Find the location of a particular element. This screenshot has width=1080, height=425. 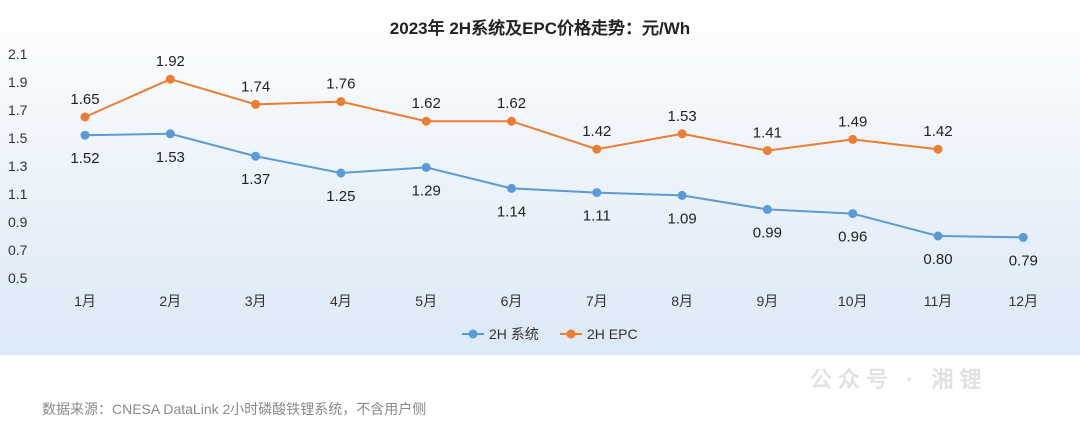

x-tick-label: 11月 is located at coordinates (938, 301).